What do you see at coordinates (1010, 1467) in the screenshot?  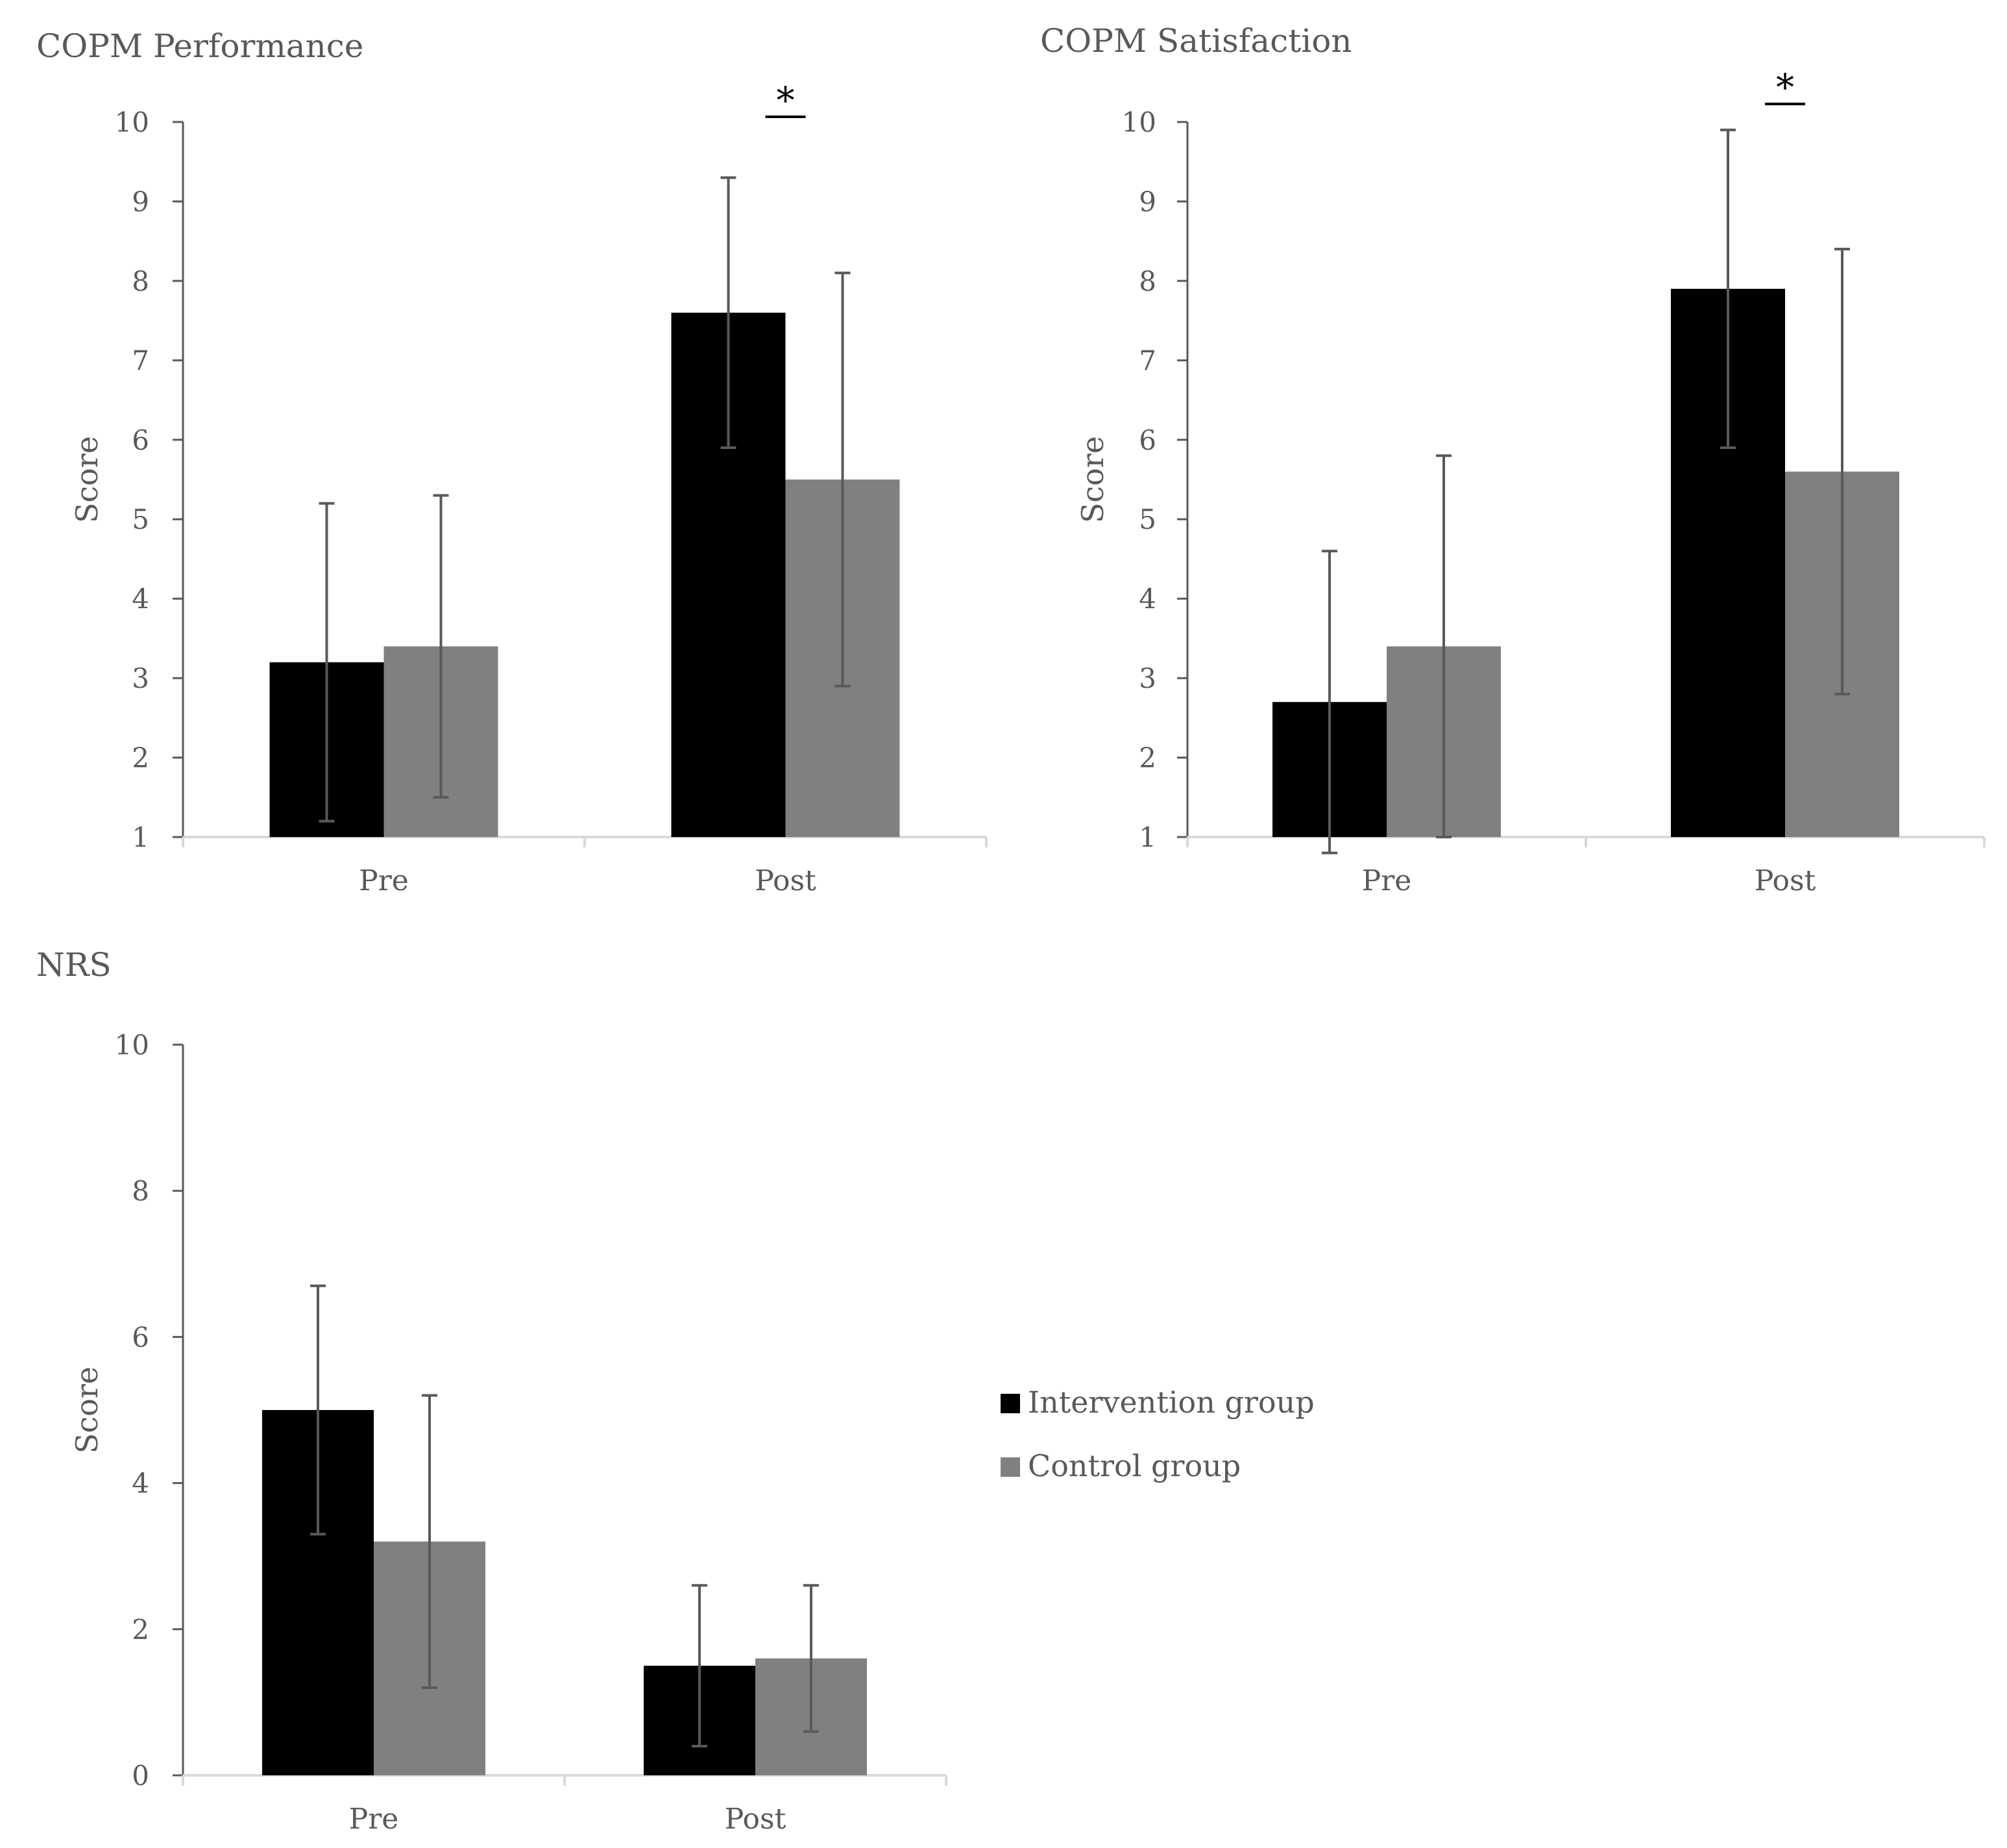 I see `legend-swatch-control` at bounding box center [1010, 1467].